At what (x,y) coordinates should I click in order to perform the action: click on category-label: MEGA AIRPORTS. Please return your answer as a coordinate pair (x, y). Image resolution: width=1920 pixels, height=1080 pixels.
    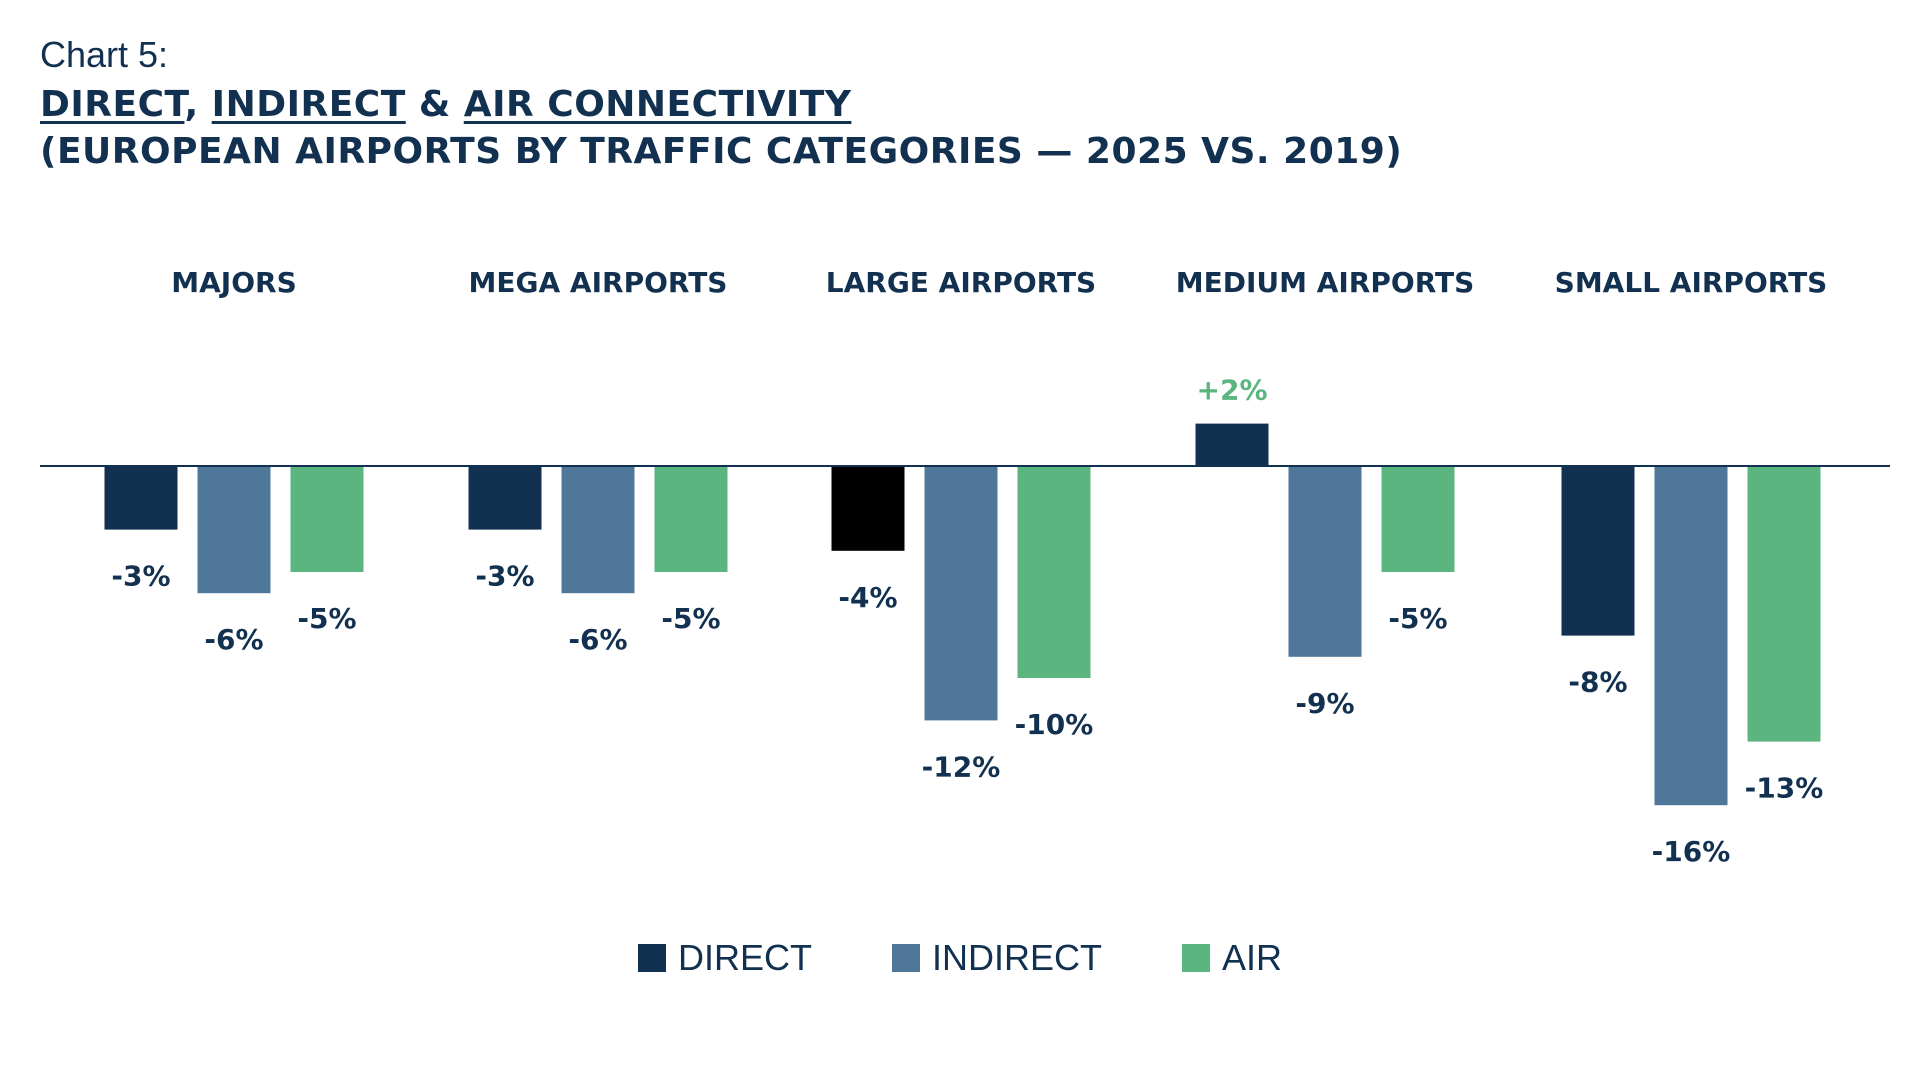
    Looking at the image, I should click on (598, 282).